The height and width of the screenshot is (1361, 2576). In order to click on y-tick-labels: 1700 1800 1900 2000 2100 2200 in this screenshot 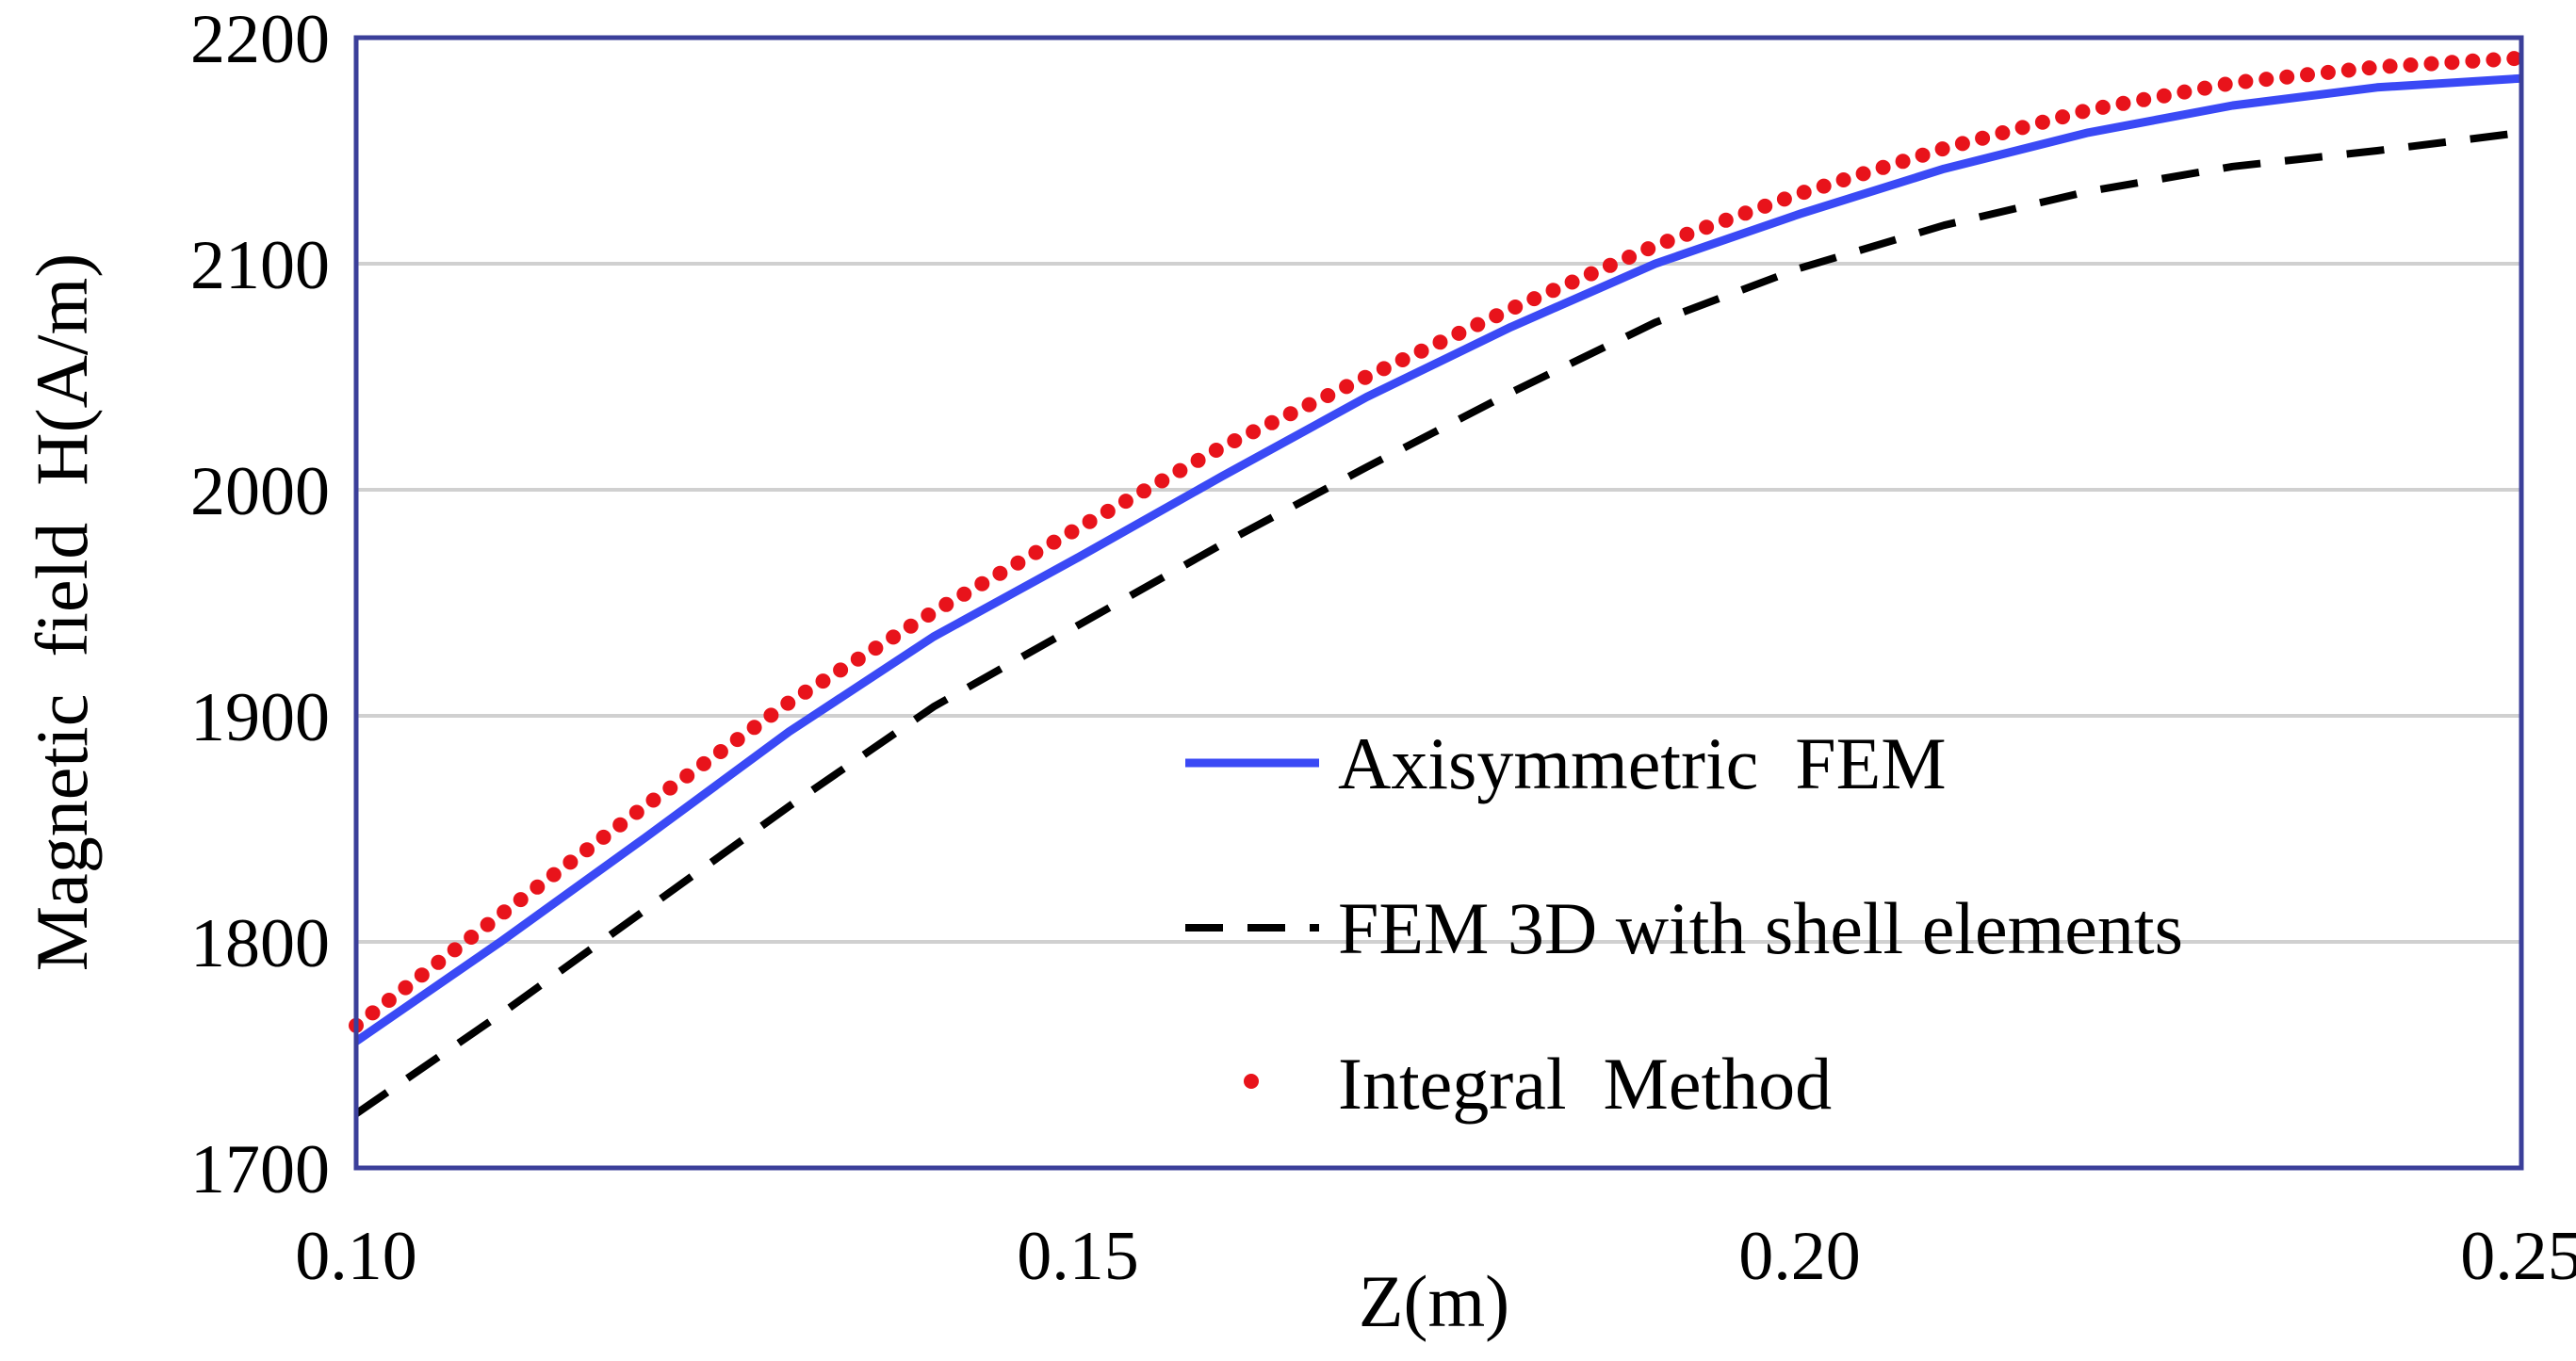, I will do `click(260, 604)`.